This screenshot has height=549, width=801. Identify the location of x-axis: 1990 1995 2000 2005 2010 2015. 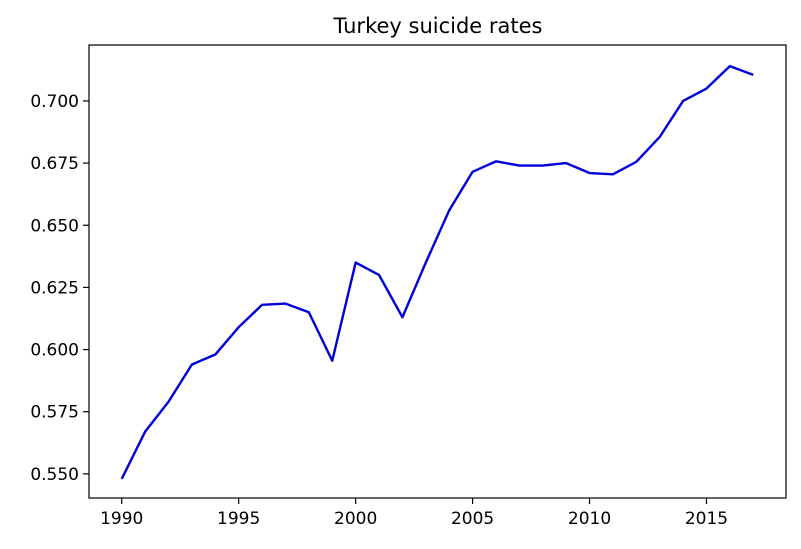
(414, 513).